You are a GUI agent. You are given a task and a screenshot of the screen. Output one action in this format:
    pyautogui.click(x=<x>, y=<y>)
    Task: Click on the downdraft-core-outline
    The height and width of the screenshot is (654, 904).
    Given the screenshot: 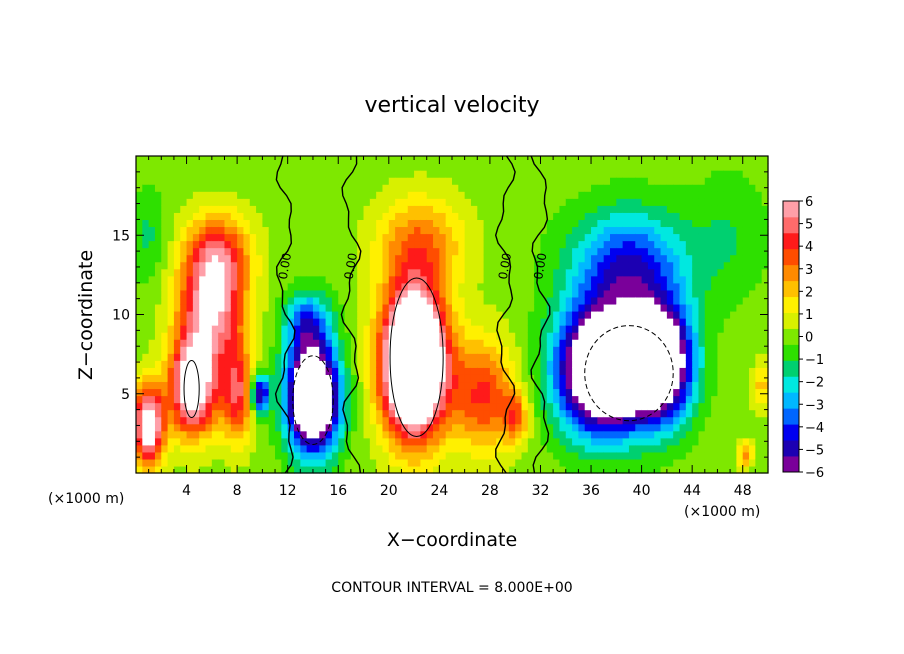 What is the action you would take?
    pyautogui.click(x=313, y=400)
    